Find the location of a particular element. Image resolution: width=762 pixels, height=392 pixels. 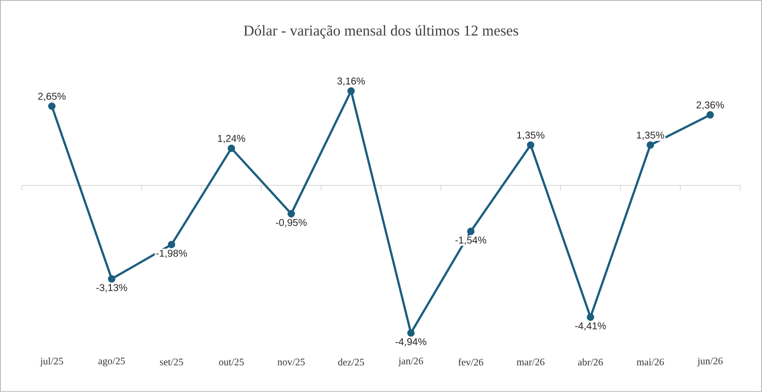

data-label: -3,13% is located at coordinates (112, 288).